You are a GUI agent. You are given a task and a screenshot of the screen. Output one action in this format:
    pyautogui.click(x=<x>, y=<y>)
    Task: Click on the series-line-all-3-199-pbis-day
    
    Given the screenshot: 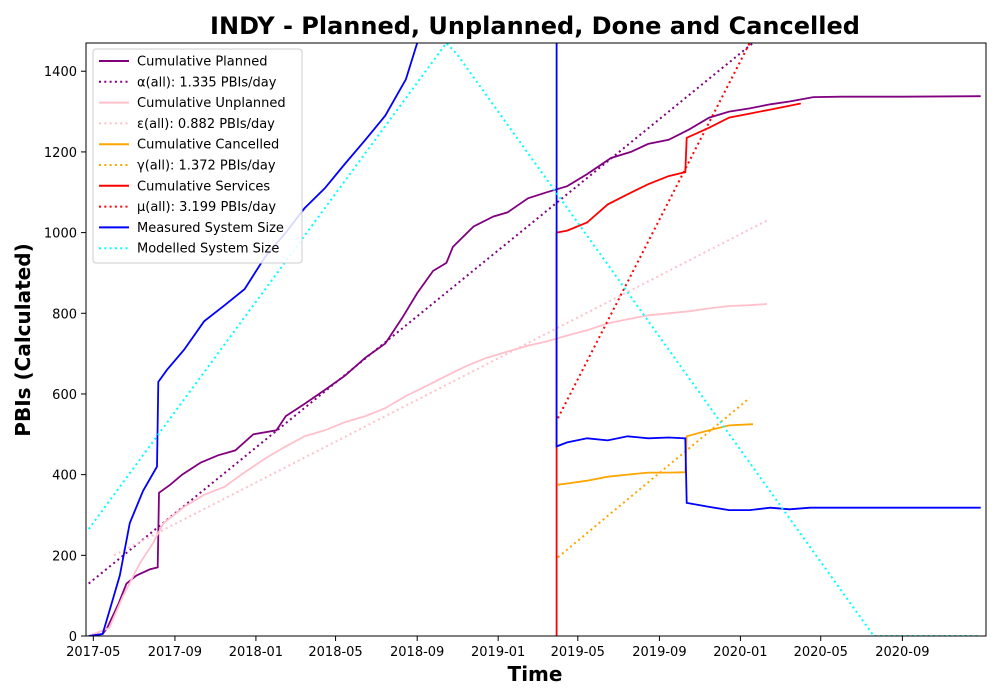 What is the action you would take?
    pyautogui.click(x=654, y=231)
    